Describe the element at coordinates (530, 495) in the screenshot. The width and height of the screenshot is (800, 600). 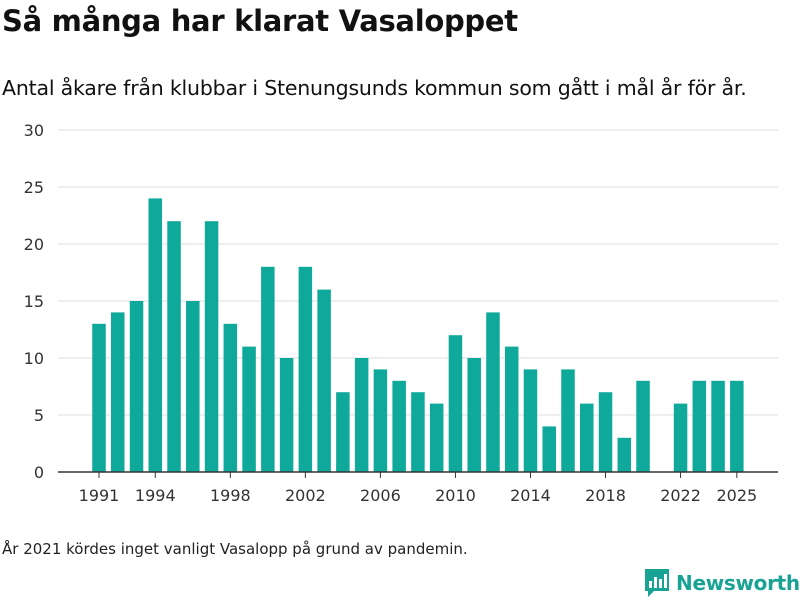
I see `x-tick-label: 2014` at that location.